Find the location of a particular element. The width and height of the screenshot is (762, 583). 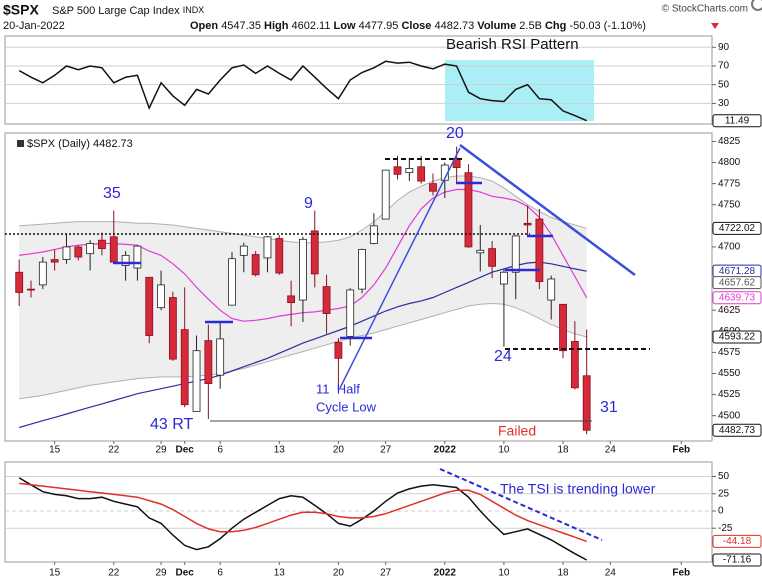

annotation: 9 is located at coordinates (308, 203).